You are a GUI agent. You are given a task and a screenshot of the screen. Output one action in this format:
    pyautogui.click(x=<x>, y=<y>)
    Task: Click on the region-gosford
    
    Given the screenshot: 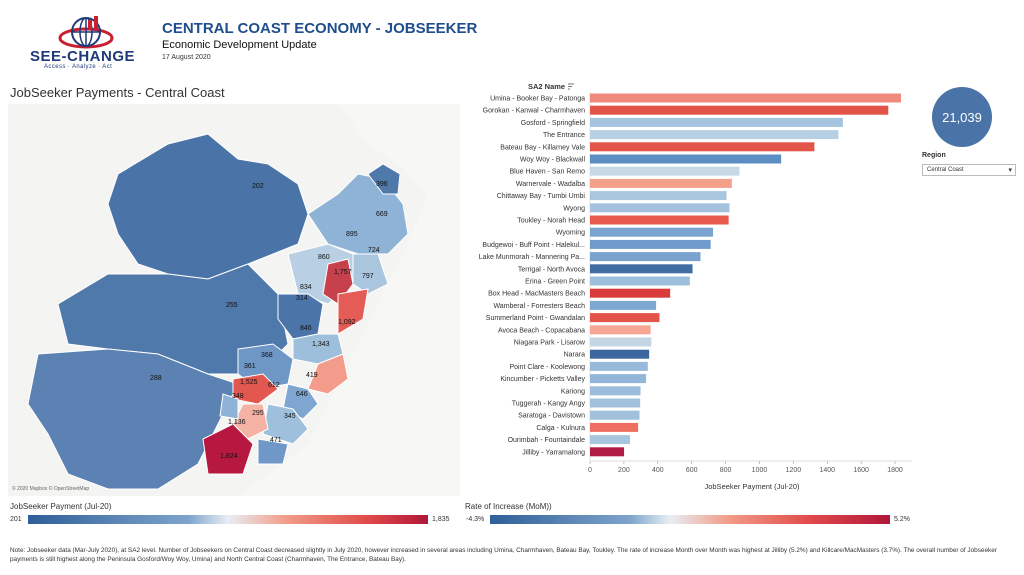 What is the action you would take?
    pyautogui.click(x=255, y=389)
    